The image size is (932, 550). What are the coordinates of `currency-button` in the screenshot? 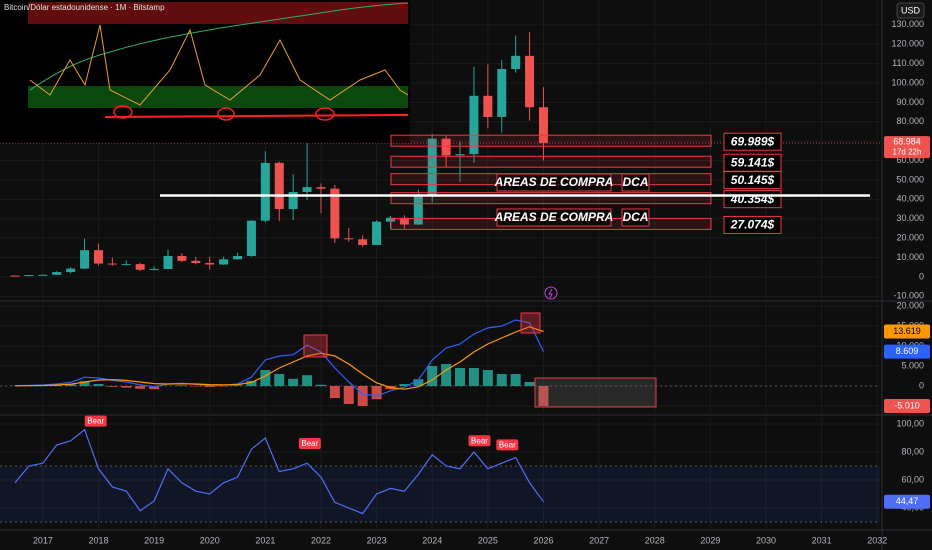 It's located at (910, 10).